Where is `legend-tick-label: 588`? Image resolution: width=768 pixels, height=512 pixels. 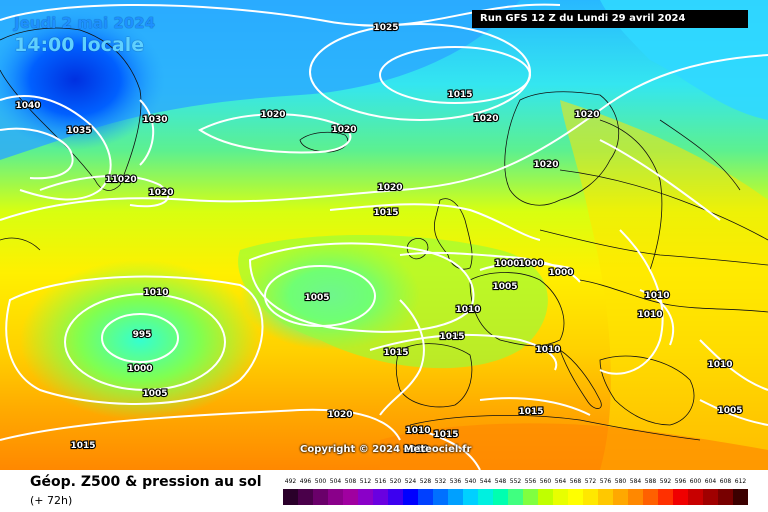
legend-tick-label: 588 is located at coordinates (650, 481).